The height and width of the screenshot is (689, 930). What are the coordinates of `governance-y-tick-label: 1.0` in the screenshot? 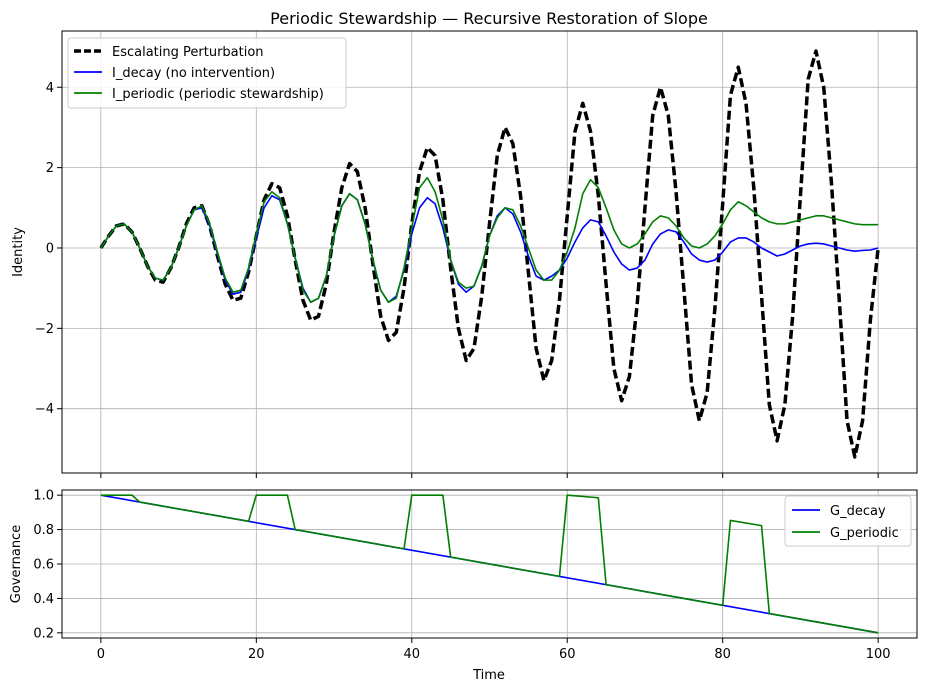 It's located at (43, 496).